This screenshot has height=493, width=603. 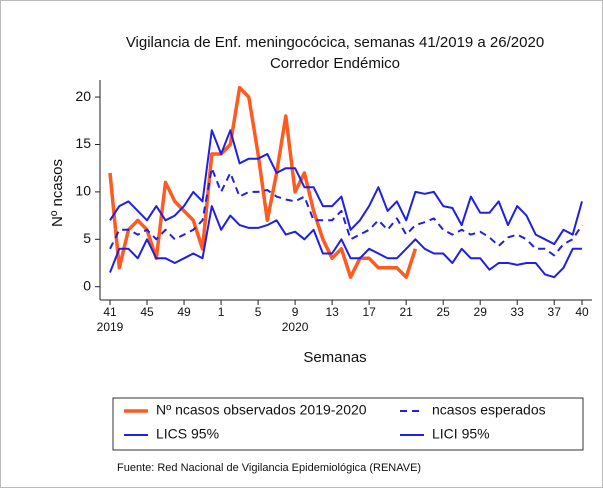 What do you see at coordinates (110, 312) in the screenshot?
I see `x-tick-label: 41` at bounding box center [110, 312].